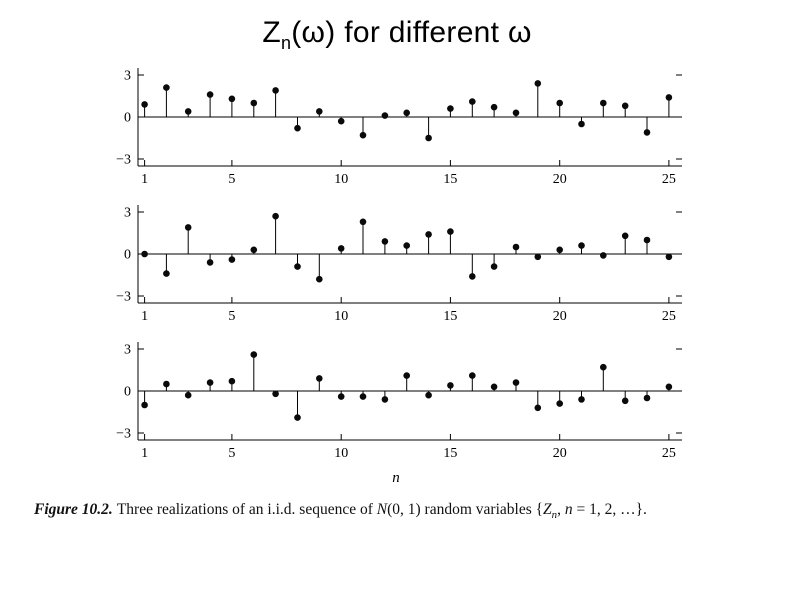  What do you see at coordinates (547, 509) in the screenshot?
I see `caption-math-Z: Z` at bounding box center [547, 509].